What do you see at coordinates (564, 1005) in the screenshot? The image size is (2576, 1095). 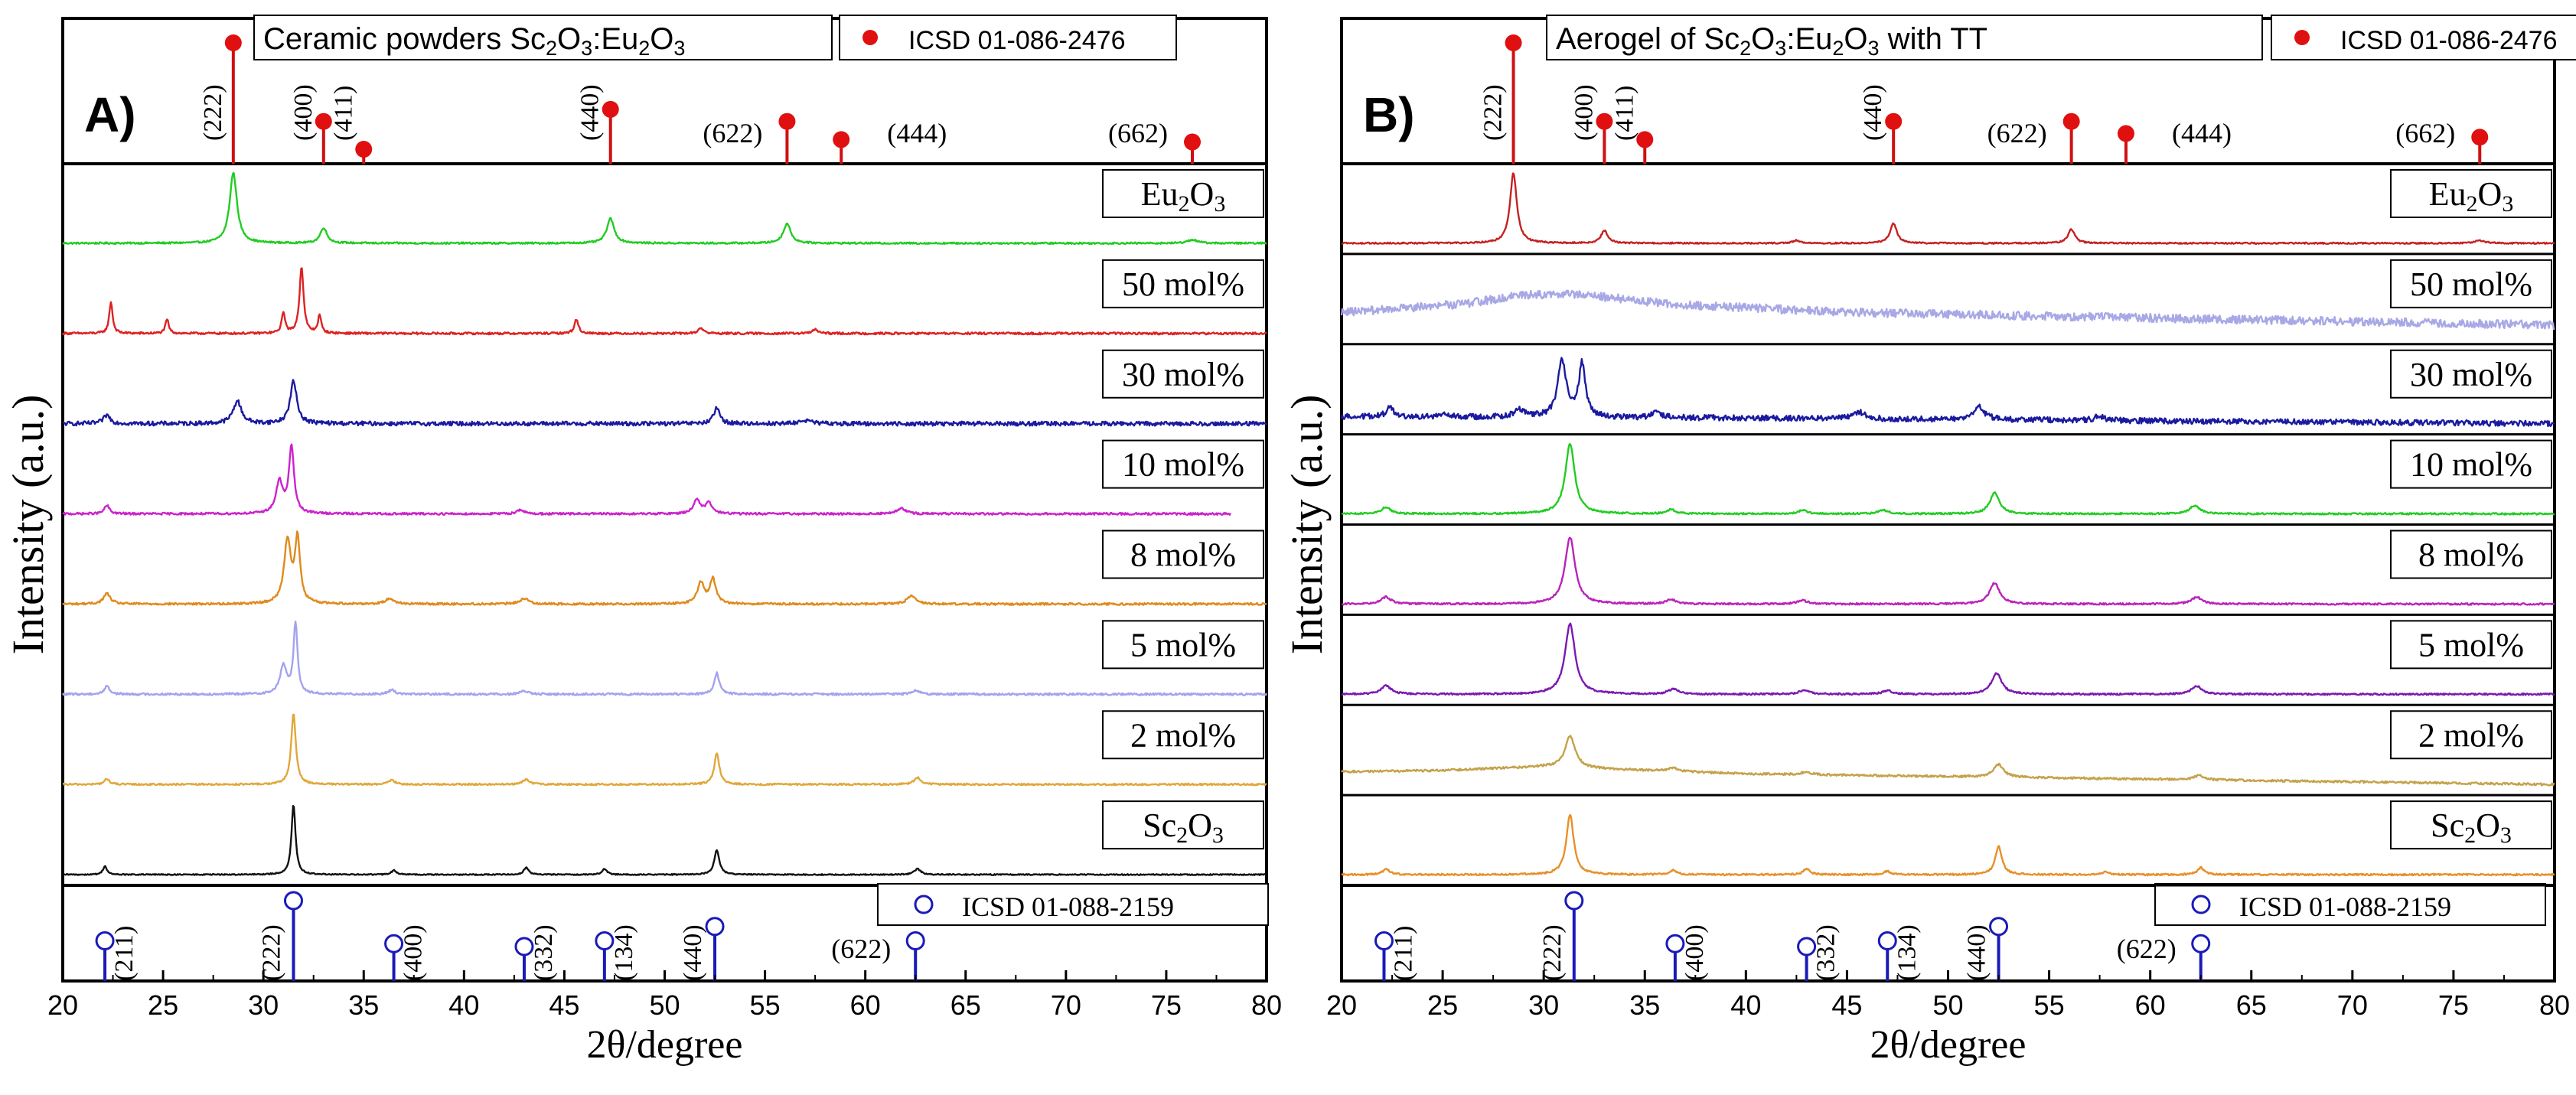 I see `x-tick-label: 45` at bounding box center [564, 1005].